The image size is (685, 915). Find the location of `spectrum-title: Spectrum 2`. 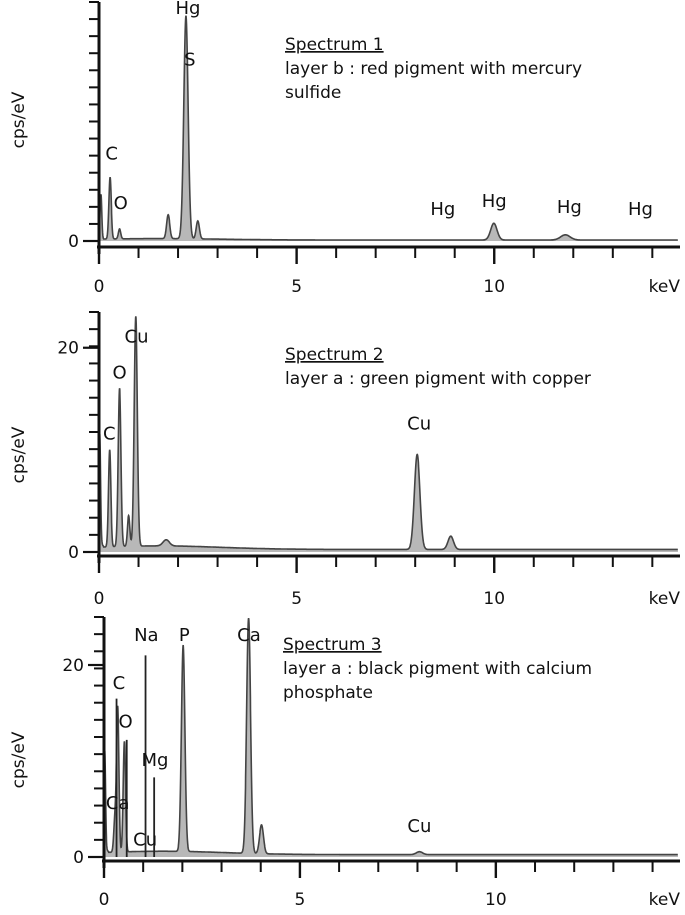

spectrum-title: Spectrum 2 is located at coordinates (334, 355).